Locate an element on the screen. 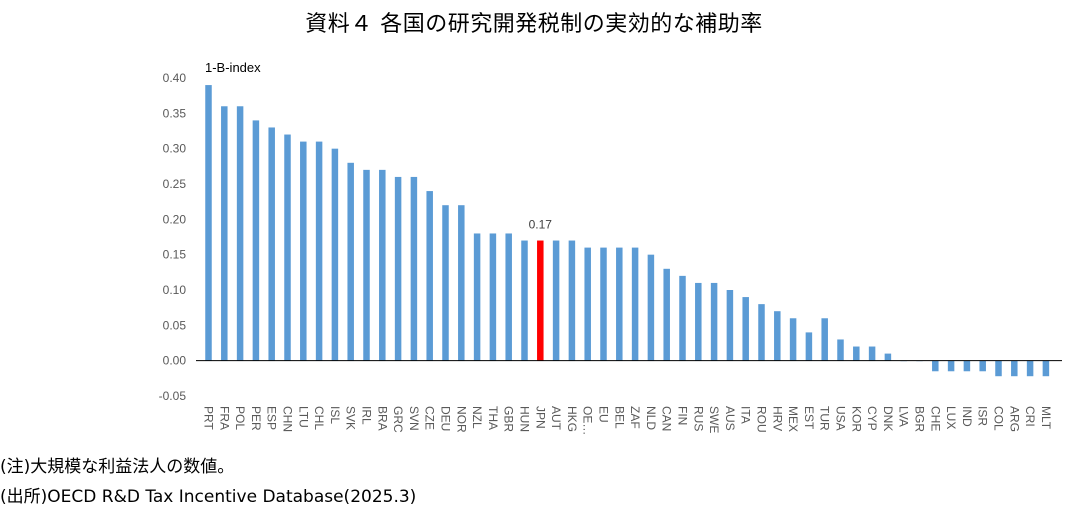 The image size is (1068, 510). x-tick-label: CHN is located at coordinates (288, 419).